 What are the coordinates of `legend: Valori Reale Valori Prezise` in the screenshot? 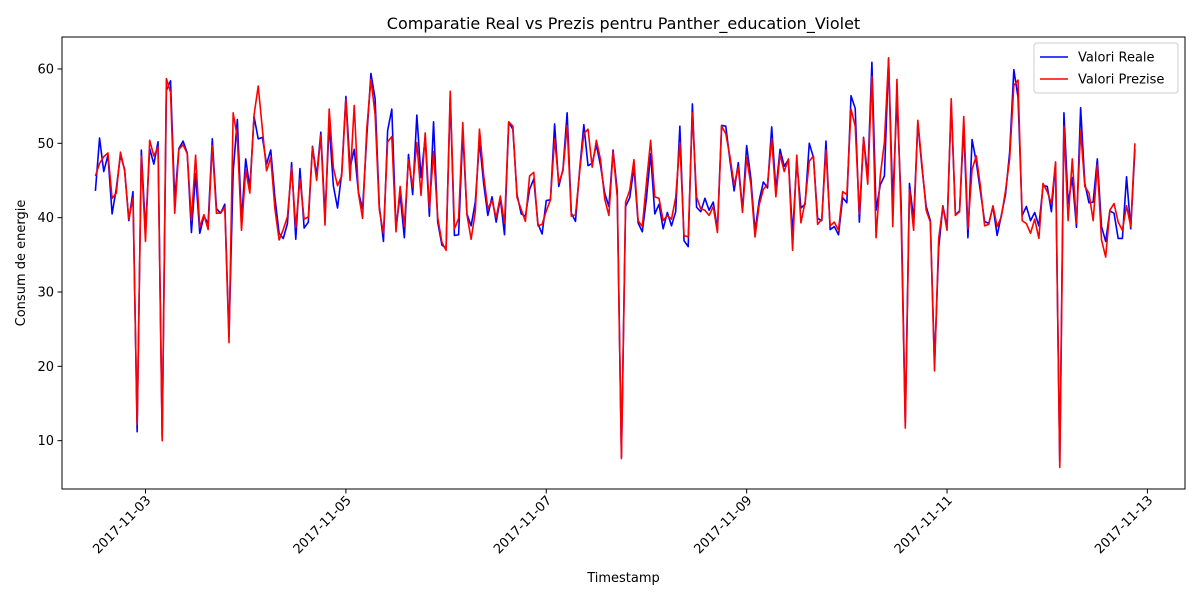 It's located at (1106, 68).